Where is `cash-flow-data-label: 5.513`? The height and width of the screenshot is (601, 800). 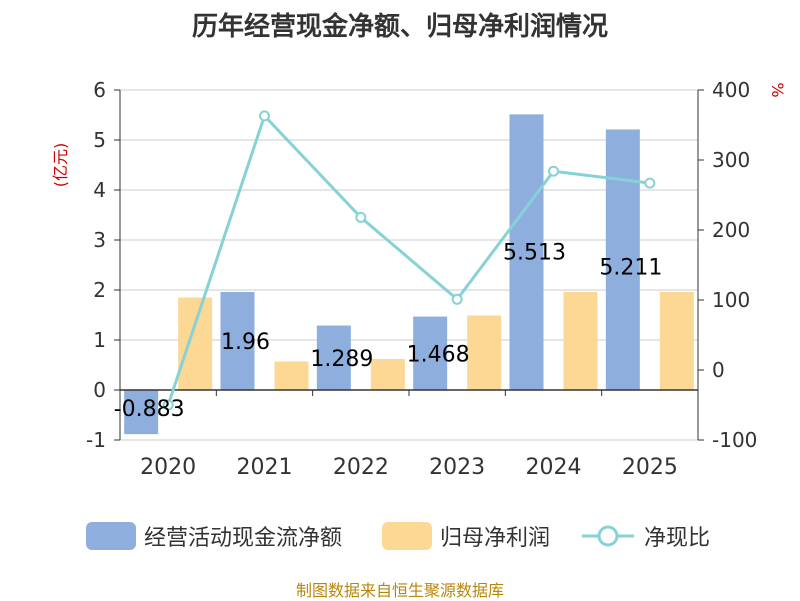 cash-flow-data-label: 5.513 is located at coordinates (534, 252).